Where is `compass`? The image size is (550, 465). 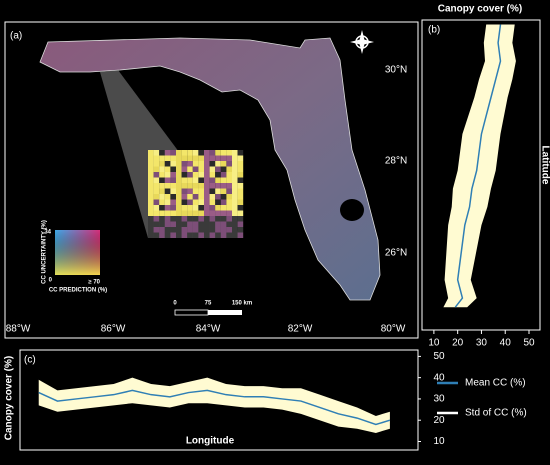 compass is located at coordinates (362, 42).